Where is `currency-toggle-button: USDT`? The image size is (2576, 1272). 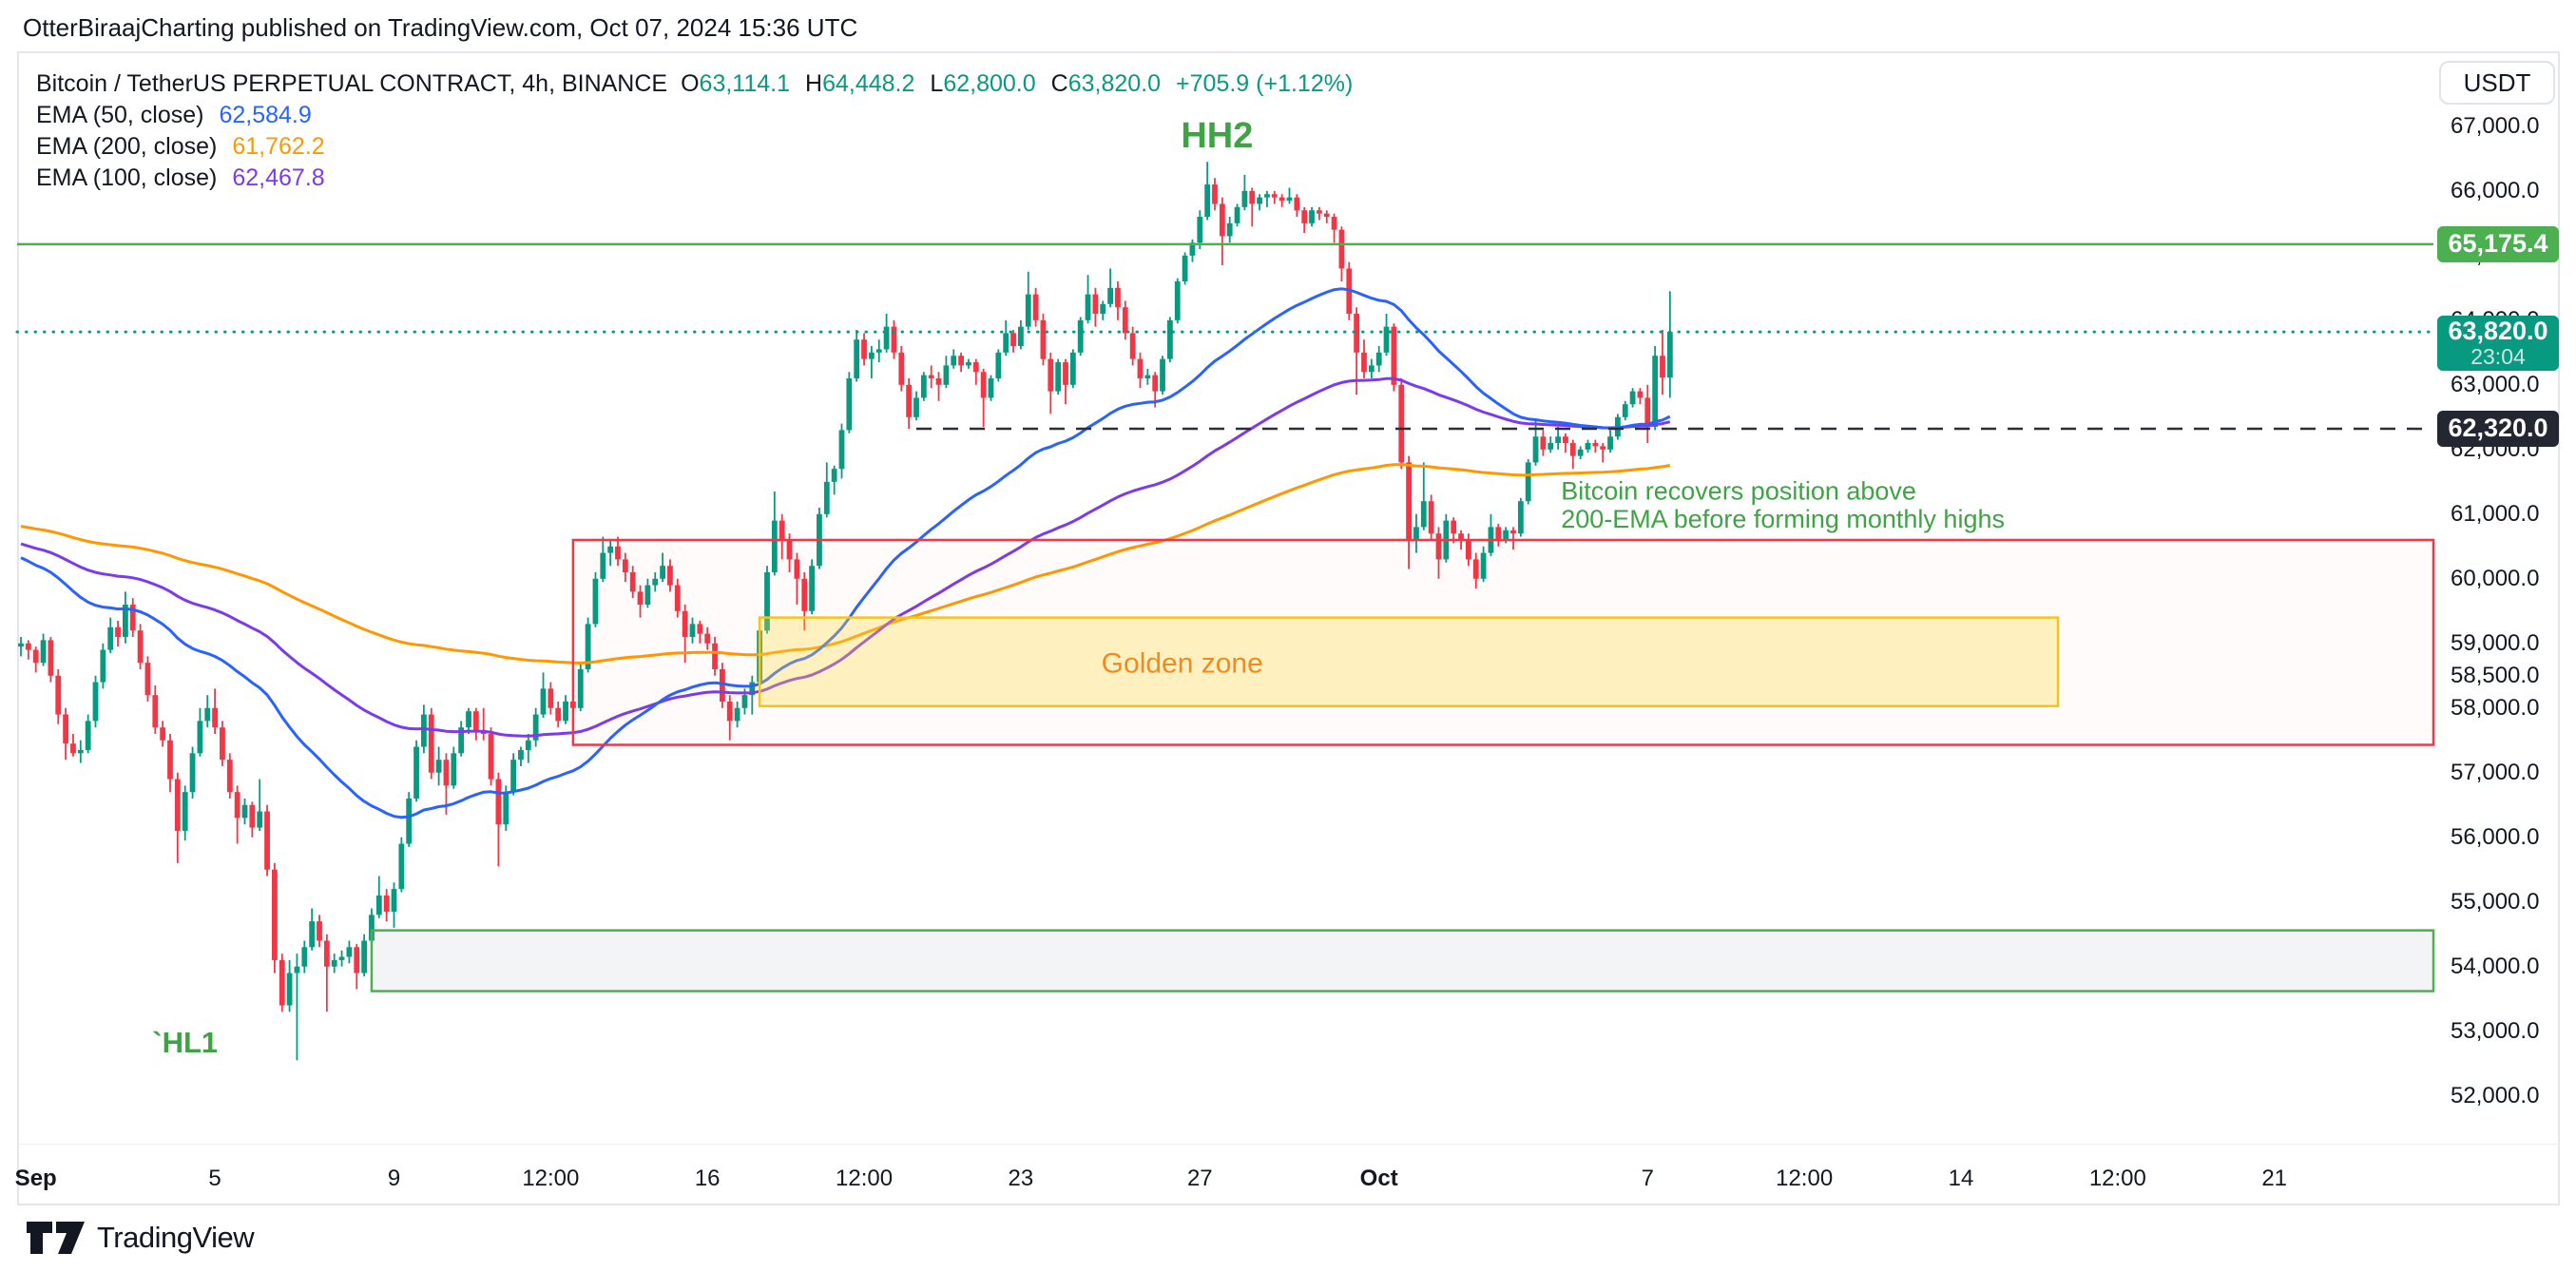 currency-toggle-button: USDT is located at coordinates (2497, 83).